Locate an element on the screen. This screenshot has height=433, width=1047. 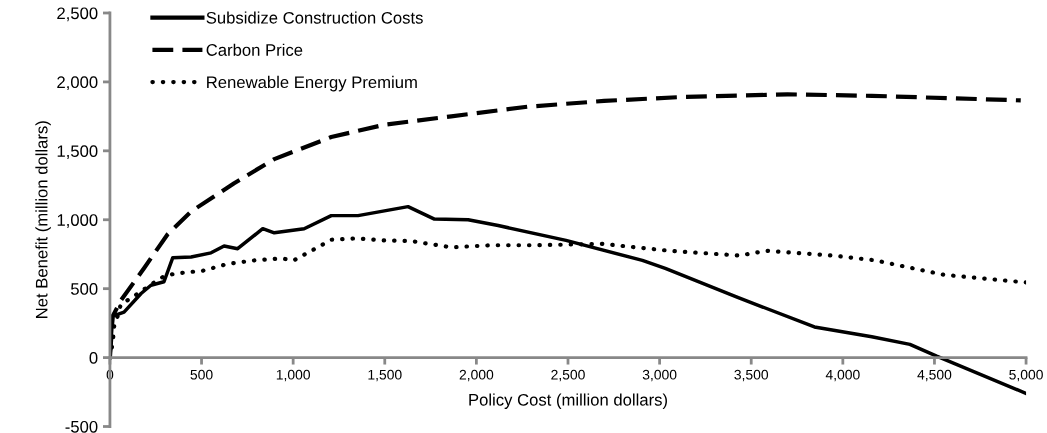
x-axis-title: Policy Cost (million dollars) is located at coordinates (568, 401).